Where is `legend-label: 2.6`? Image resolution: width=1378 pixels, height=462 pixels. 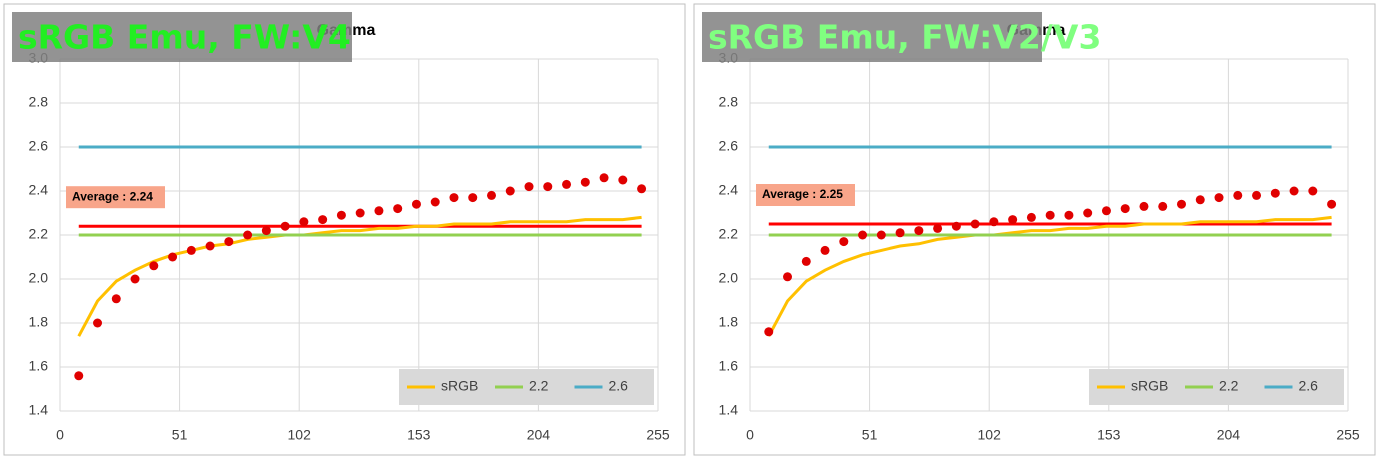
legend-label: 2.6 is located at coordinates (619, 386).